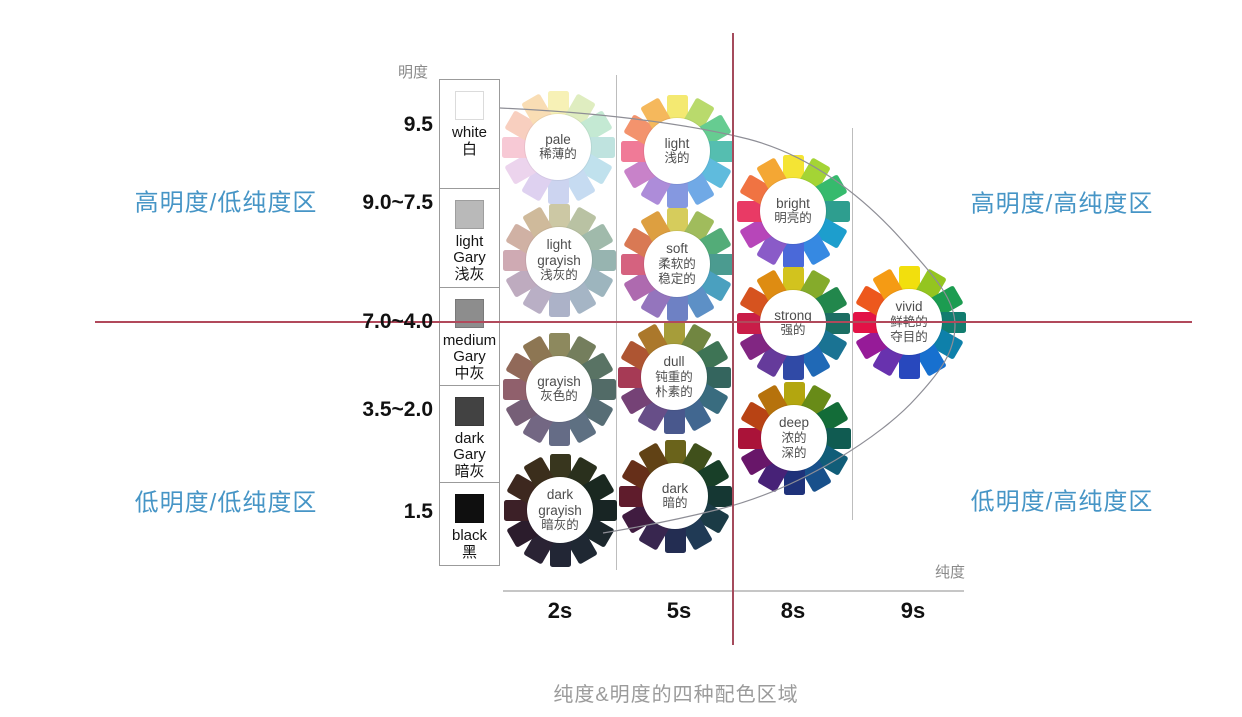  What do you see at coordinates (674, 362) in the screenshot?
I see `tone-name-en: dull` at bounding box center [674, 362].